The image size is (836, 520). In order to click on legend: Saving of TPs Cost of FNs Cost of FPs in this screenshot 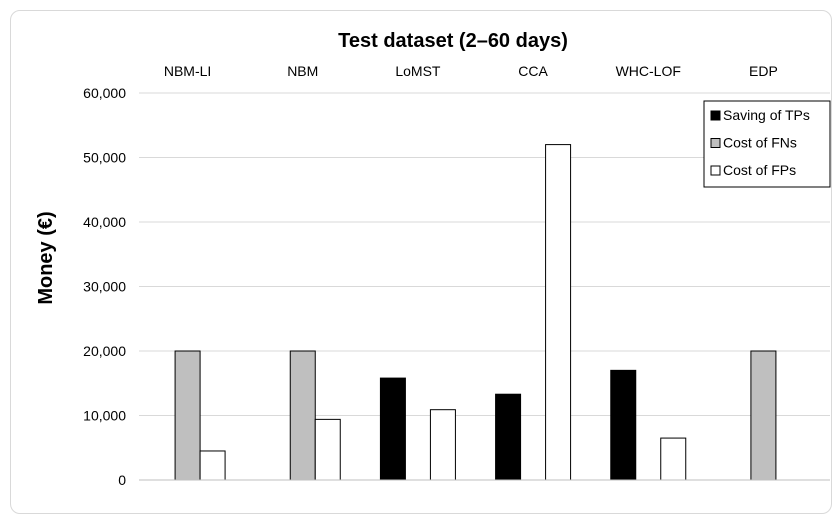, I will do `click(767, 144)`.